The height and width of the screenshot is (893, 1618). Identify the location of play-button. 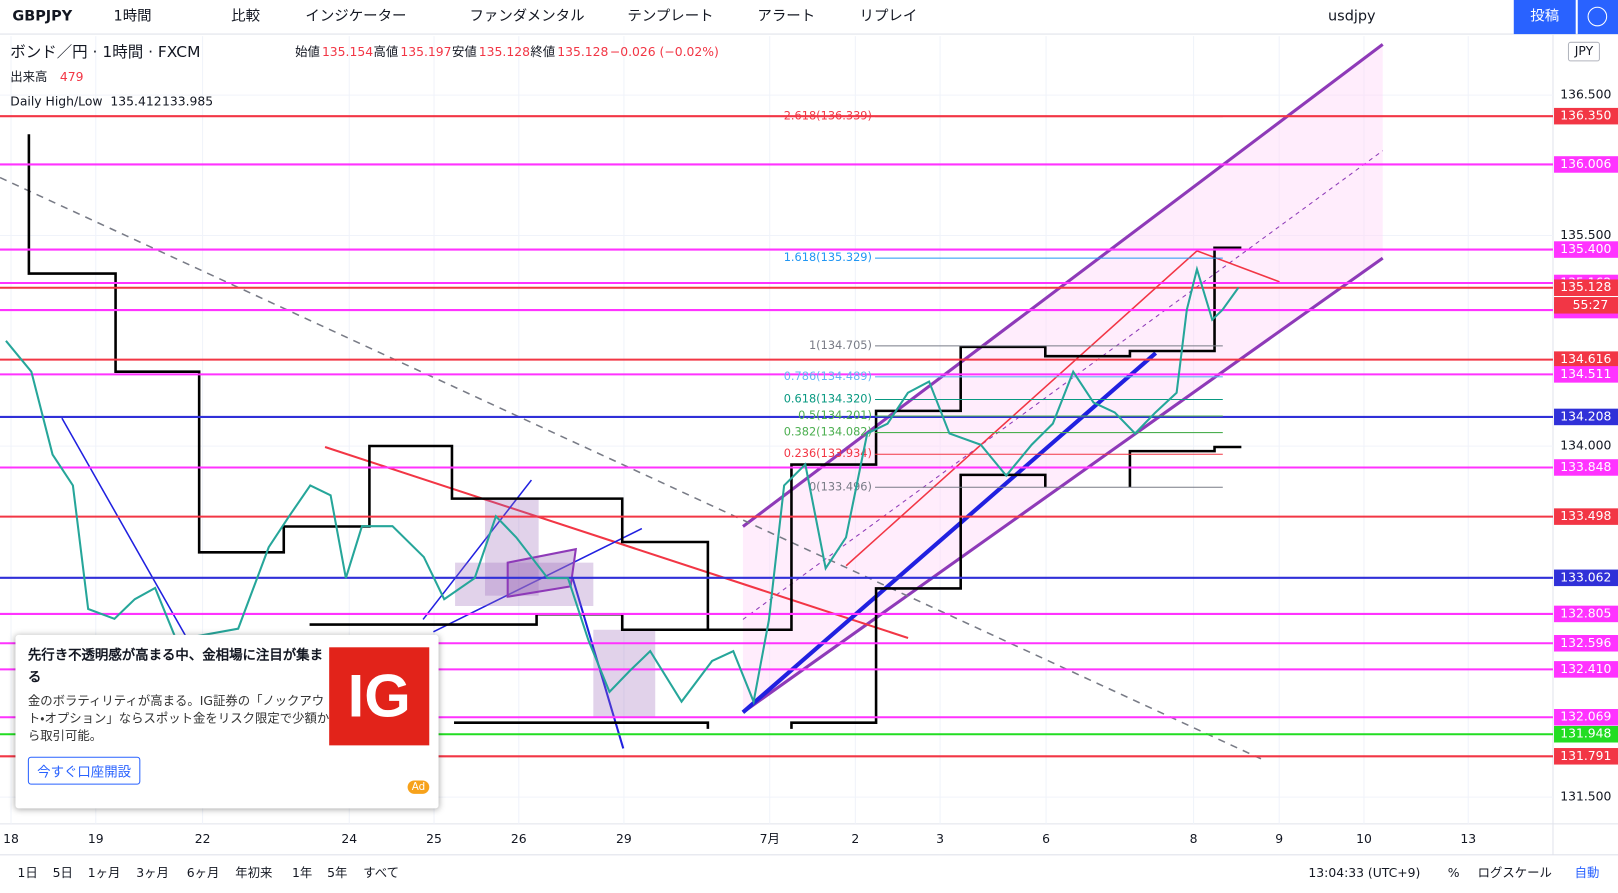
(1597, 17).